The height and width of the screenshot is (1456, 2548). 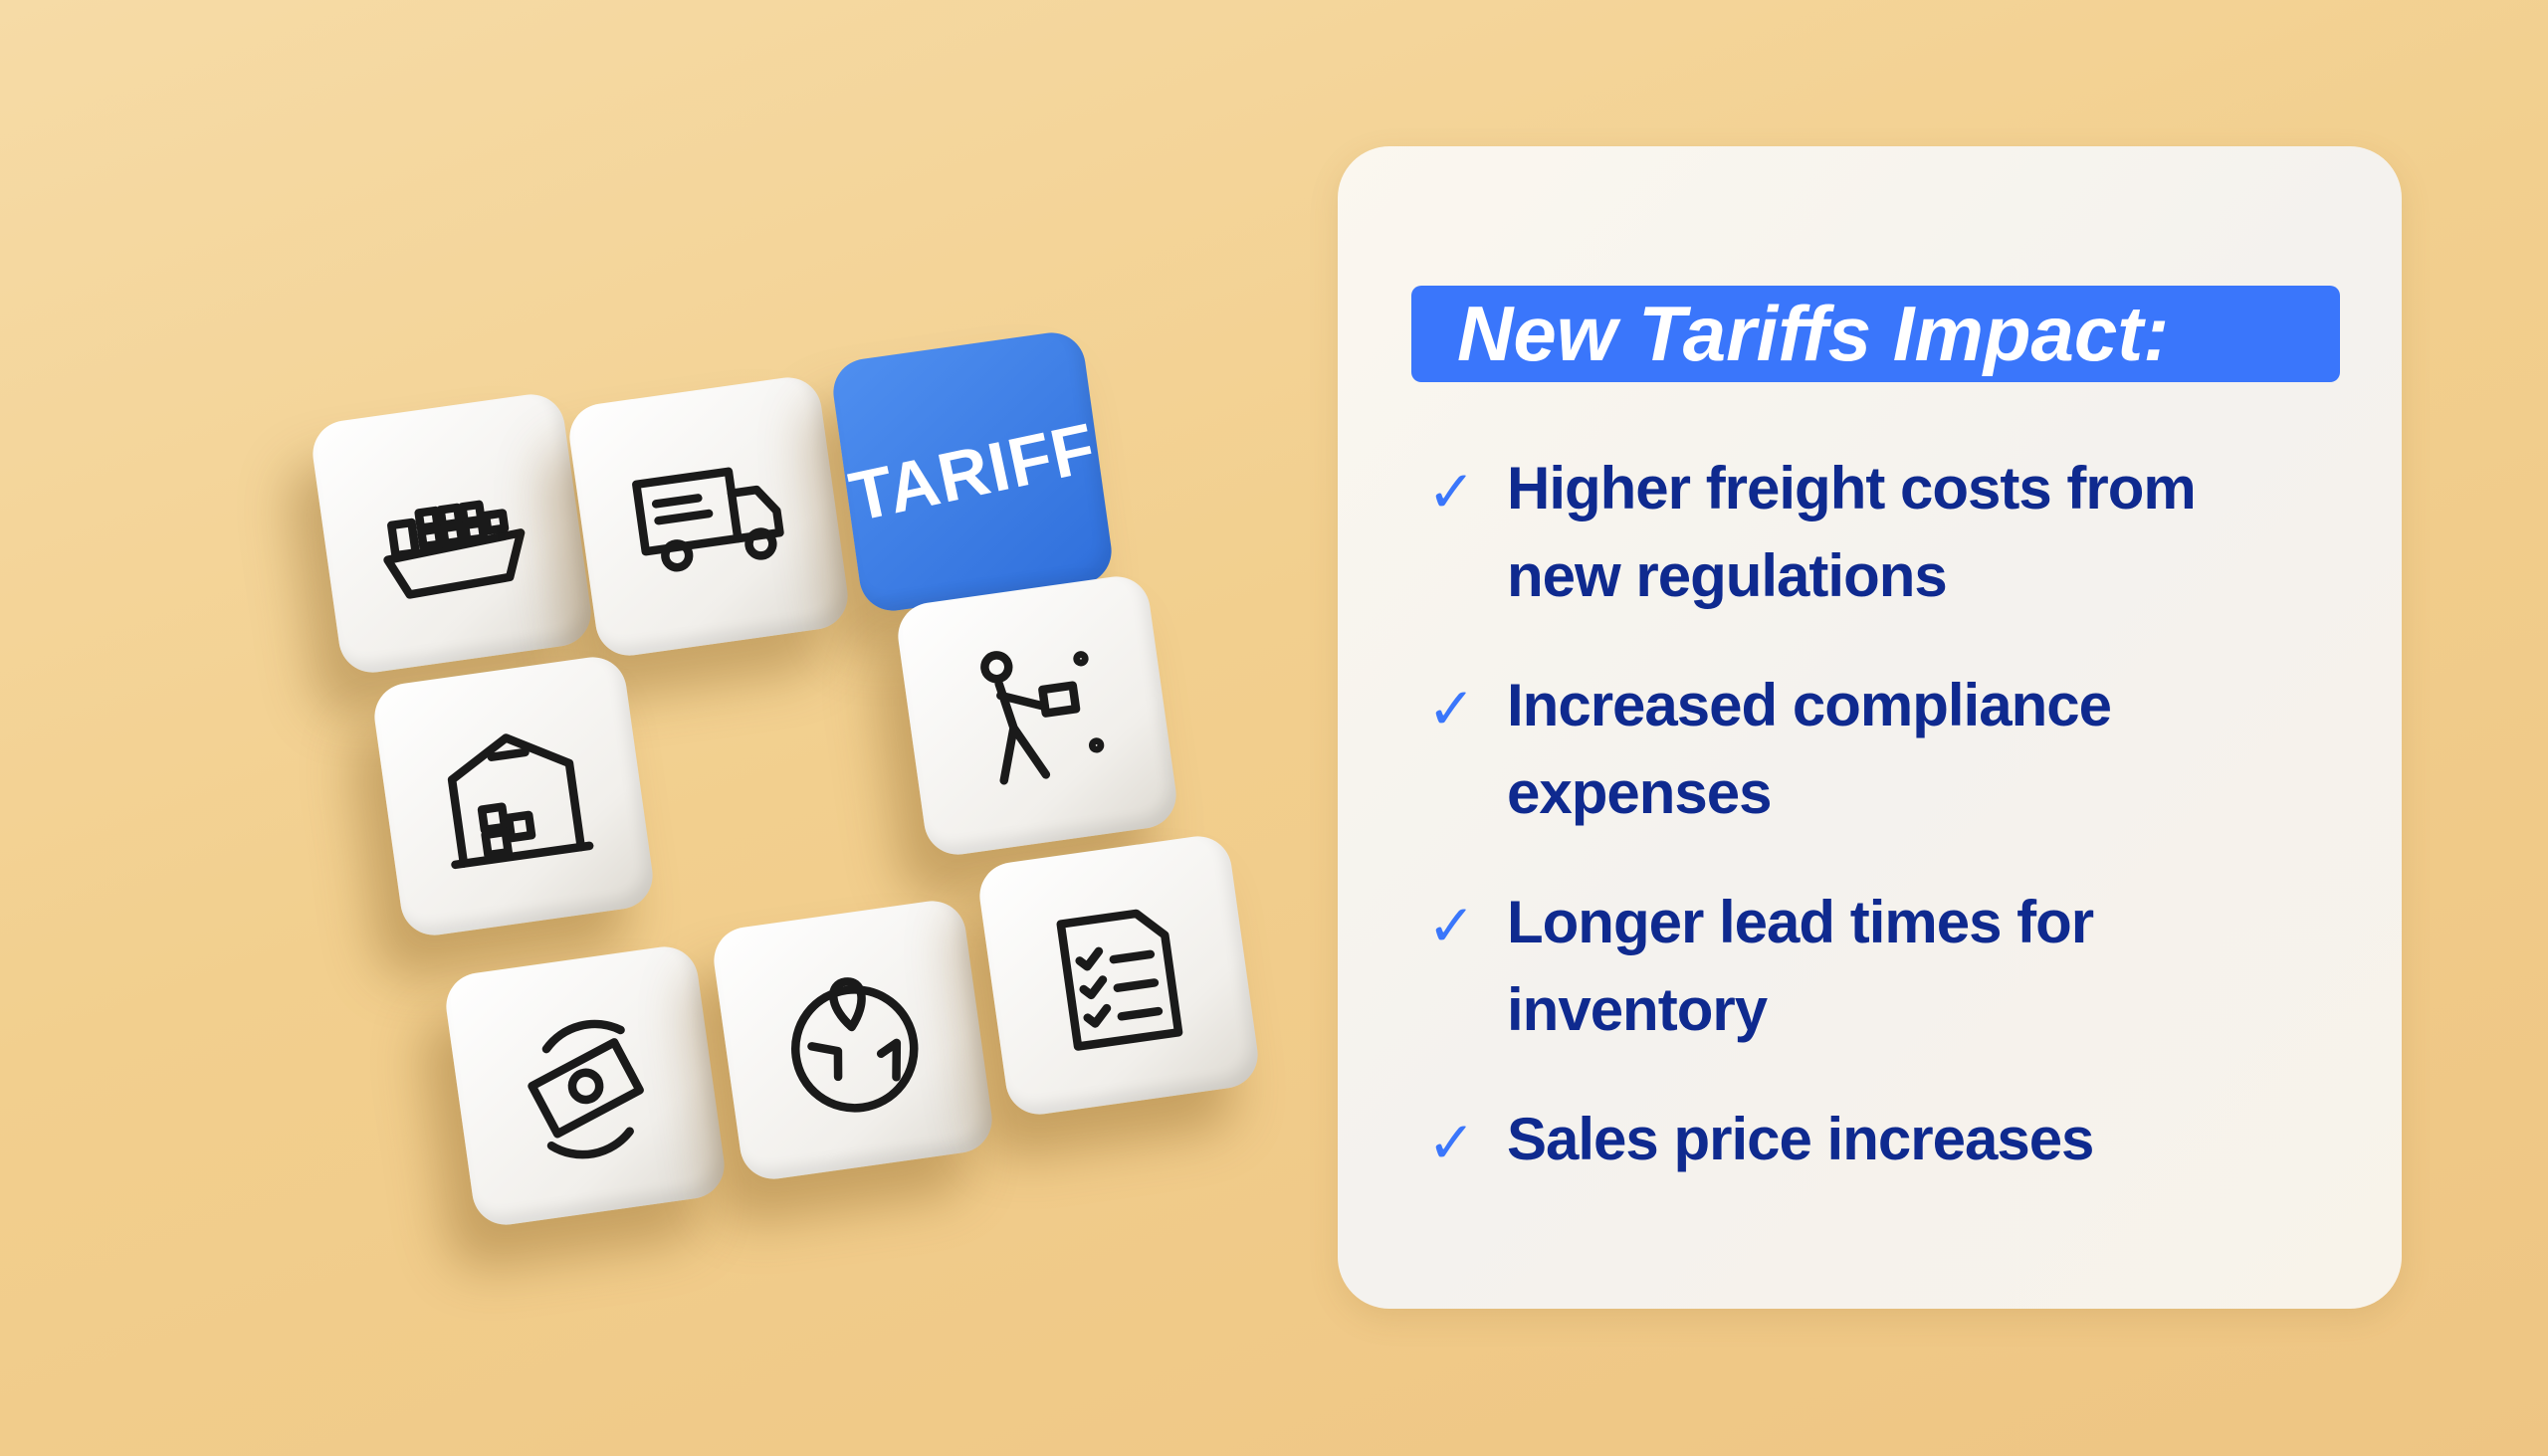 I want to click on checklist-document-icon, so click(x=1118, y=980).